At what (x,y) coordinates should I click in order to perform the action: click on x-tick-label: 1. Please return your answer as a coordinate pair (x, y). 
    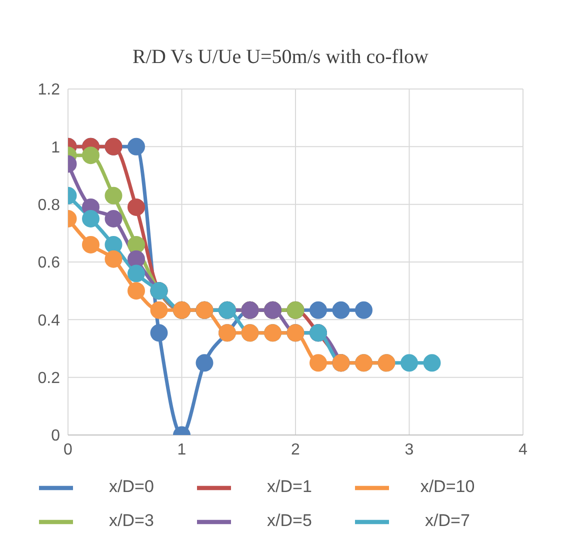
    Looking at the image, I should click on (181, 449).